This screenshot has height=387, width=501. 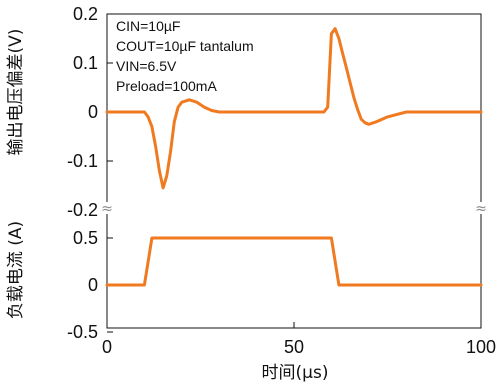 I want to click on y-axis-label-voltage: 输出电压偏差(V), so click(x=16, y=92).